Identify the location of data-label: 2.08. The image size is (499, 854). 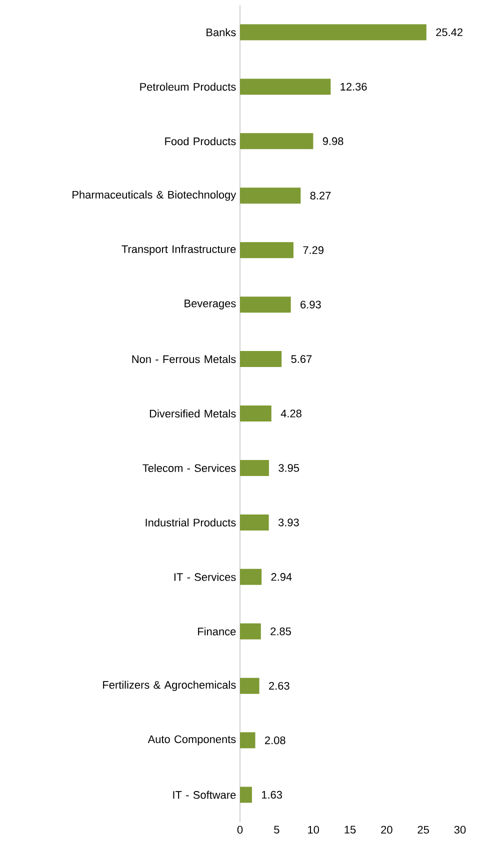
(275, 740).